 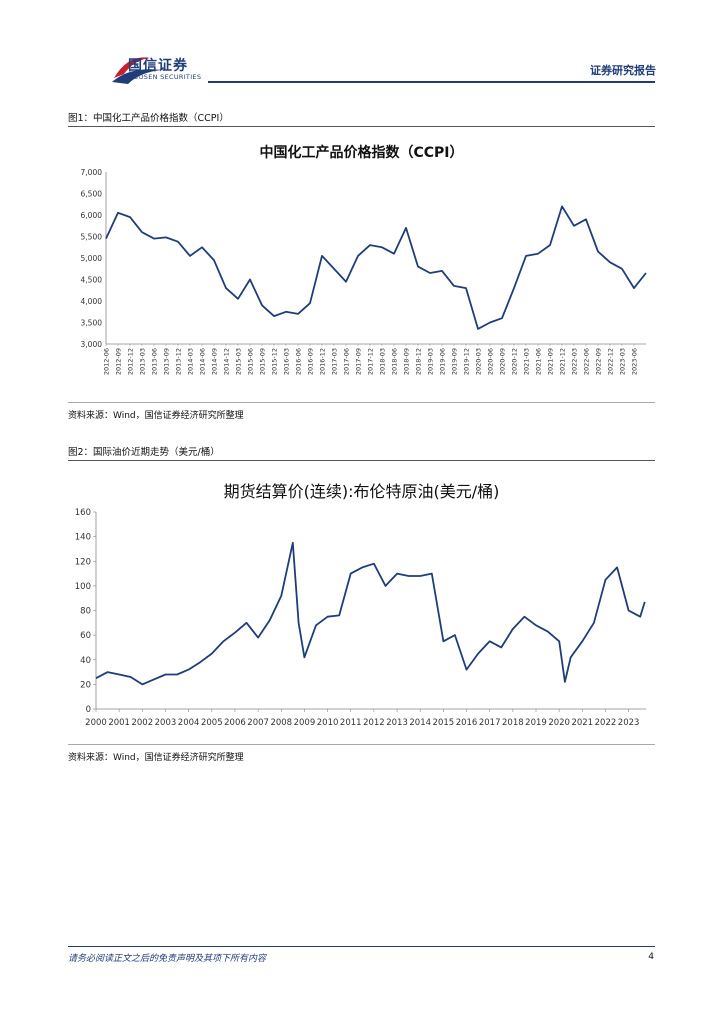 I want to click on x-tick-label: 2015-03, so click(x=239, y=361).